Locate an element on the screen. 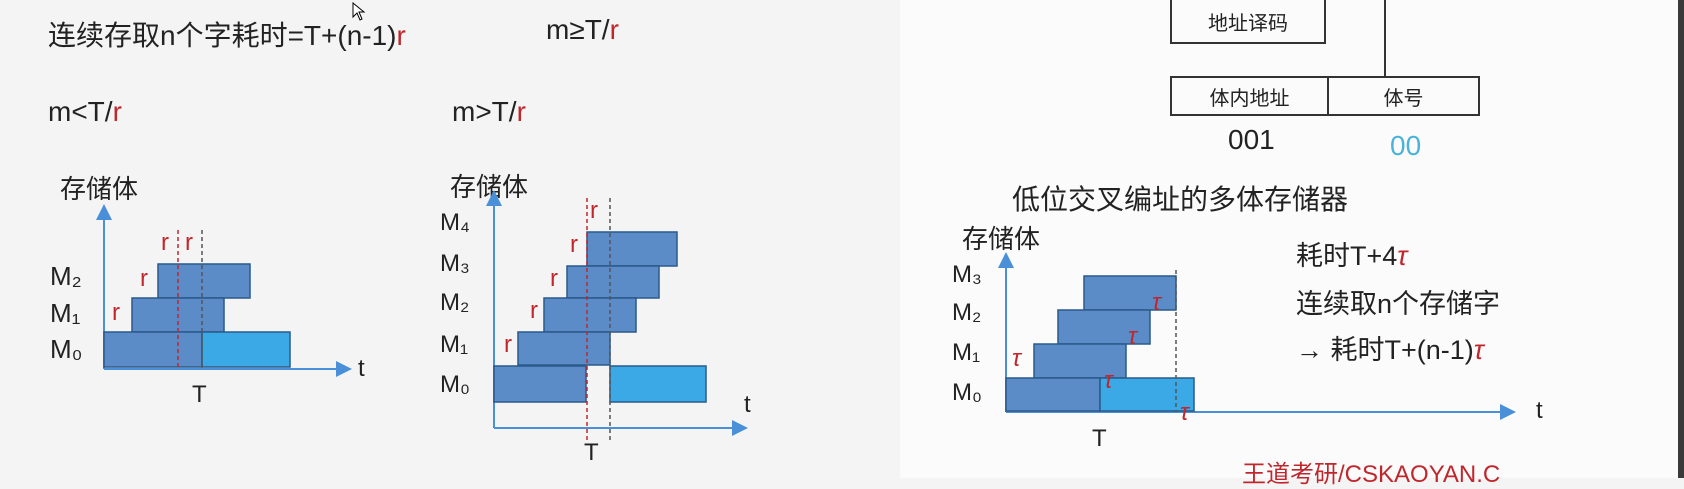 This screenshot has height=489, width=1684. bank-number-field: 体号 is located at coordinates (1403, 96).